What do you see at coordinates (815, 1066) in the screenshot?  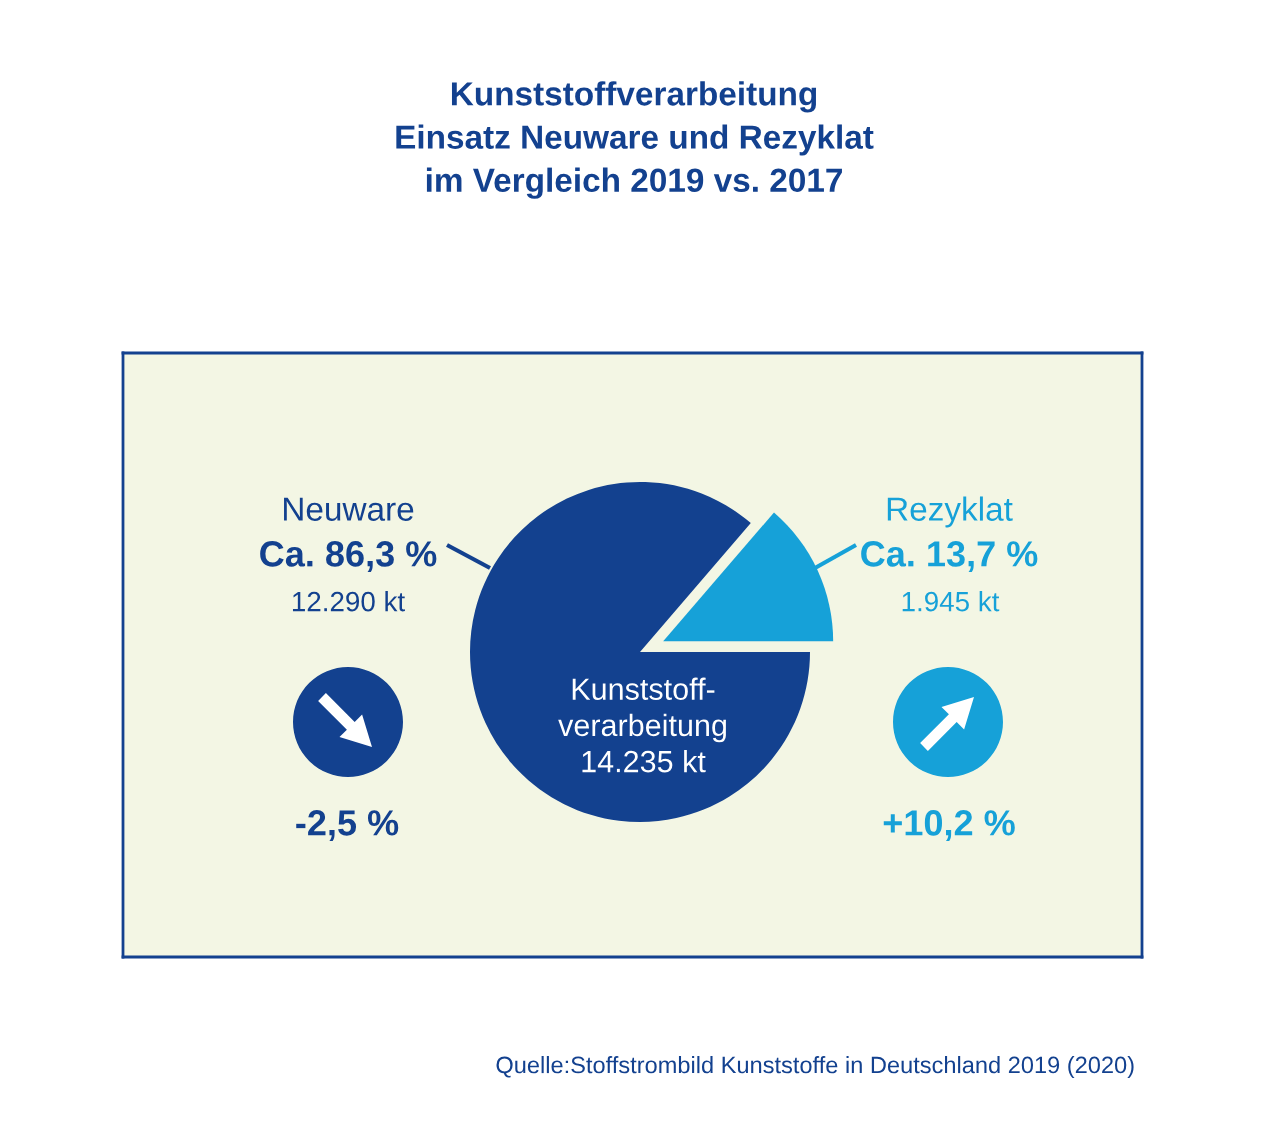 I see `source-note: Quelle:Stoffstrombild Kunststoffe in Deutschland 2019 (2020)` at bounding box center [815, 1066].